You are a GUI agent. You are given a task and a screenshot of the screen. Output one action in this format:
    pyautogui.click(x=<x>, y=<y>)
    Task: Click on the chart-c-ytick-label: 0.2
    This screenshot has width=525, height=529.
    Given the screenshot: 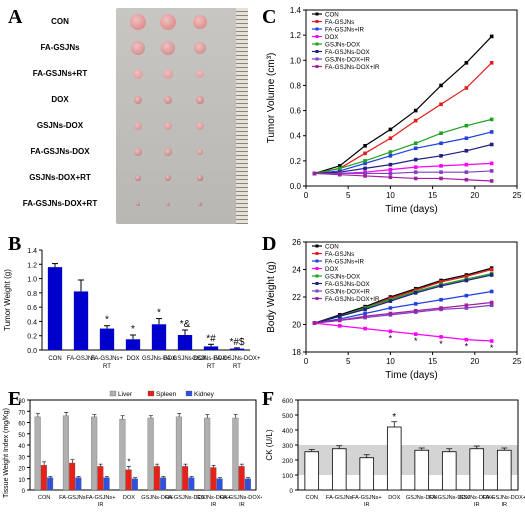 What is the action you would take?
    pyautogui.click(x=296, y=161)
    